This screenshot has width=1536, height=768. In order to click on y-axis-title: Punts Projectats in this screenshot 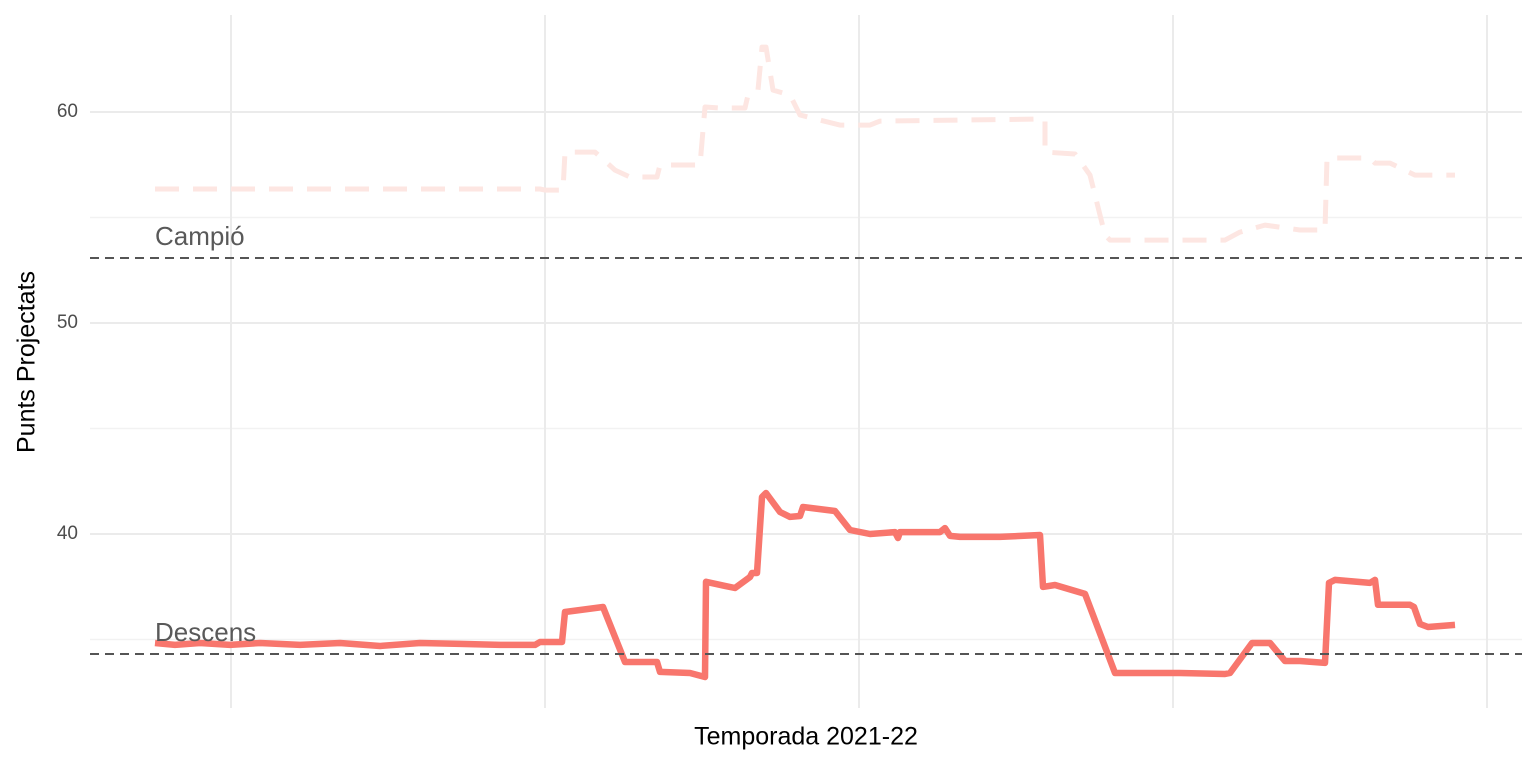, I will do `click(27, 362)`.